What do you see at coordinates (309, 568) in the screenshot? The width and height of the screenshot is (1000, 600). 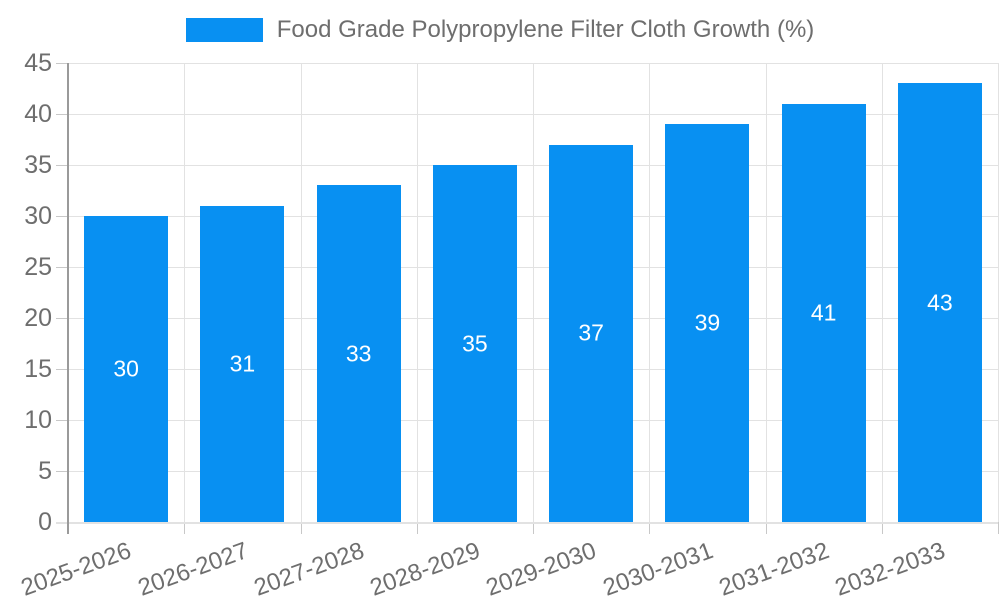 I see `x-axis-category-label: 2027-2028` at bounding box center [309, 568].